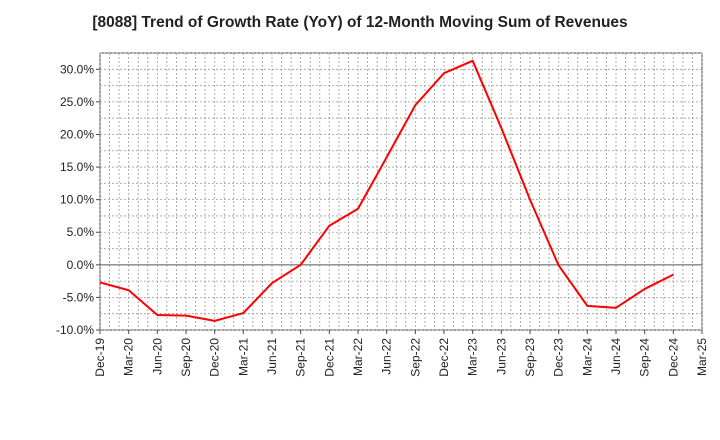 The image size is (720, 440). Describe the element at coordinates (243, 357) in the screenshot. I see `x-tick-label: Mar-21` at that location.